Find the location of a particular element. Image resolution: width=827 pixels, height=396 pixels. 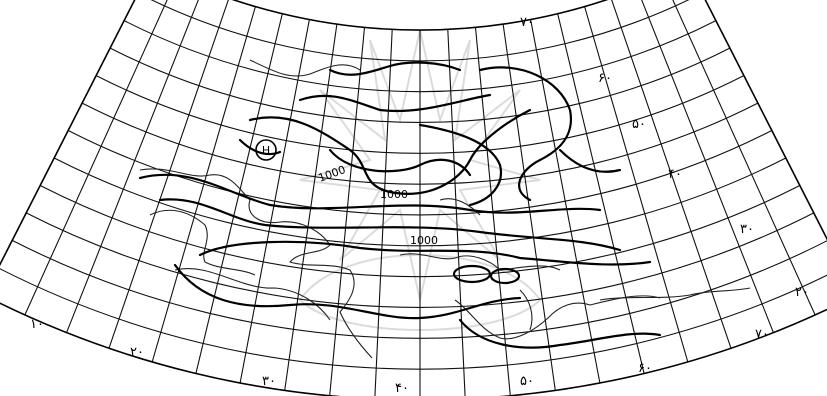

low-pressure-cell is located at coordinates (472, 274).